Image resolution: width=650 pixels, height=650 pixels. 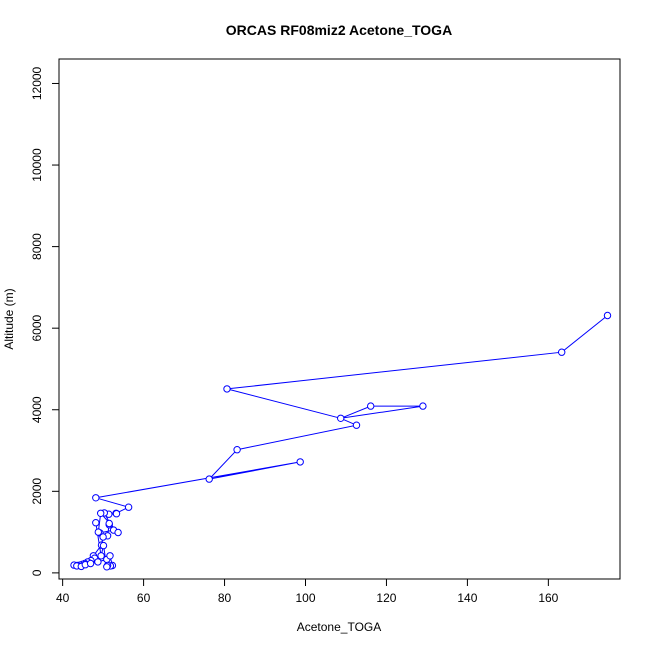 I want to click on y-tick-label: 12000, so click(x=37, y=83).